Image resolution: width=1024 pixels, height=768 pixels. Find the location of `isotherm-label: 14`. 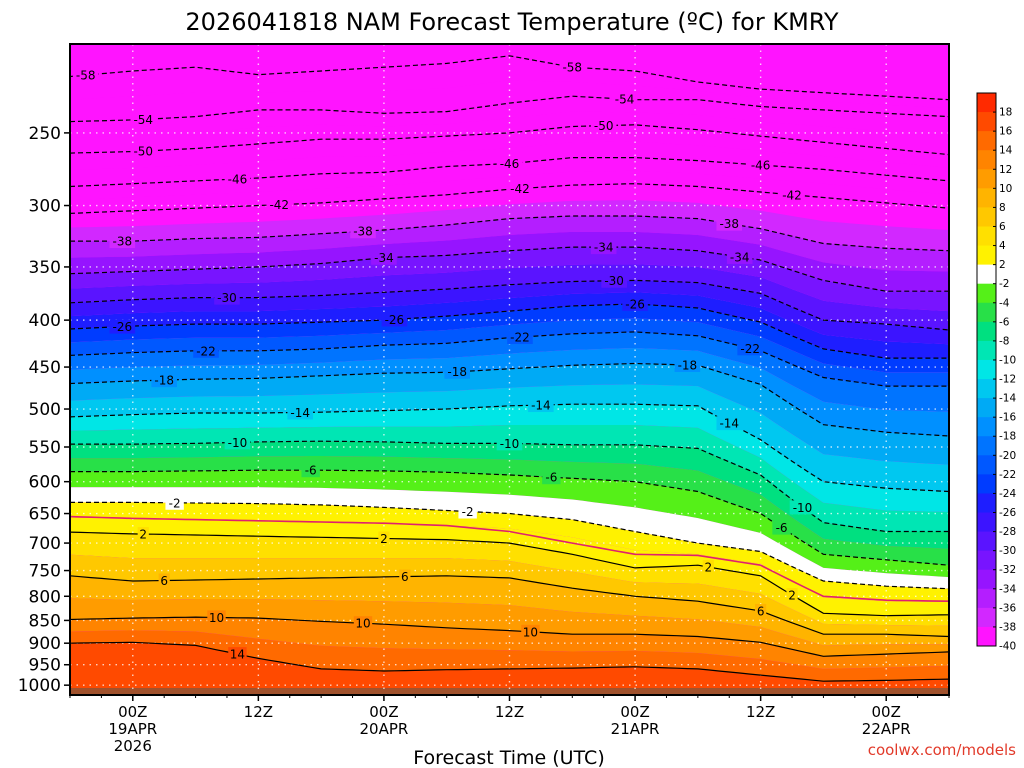

isotherm-label: 14 is located at coordinates (237, 654).